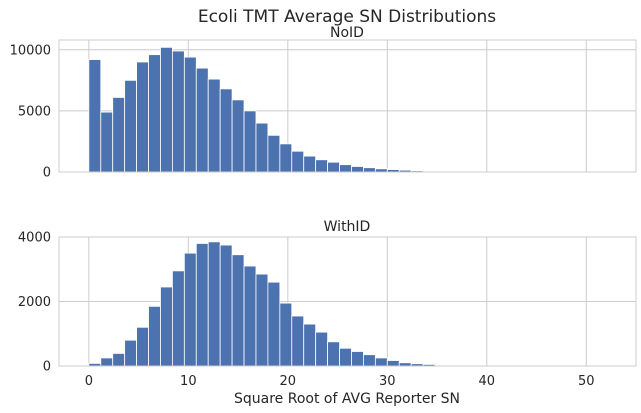  I want to click on x-tick-label: 10, so click(188, 381).